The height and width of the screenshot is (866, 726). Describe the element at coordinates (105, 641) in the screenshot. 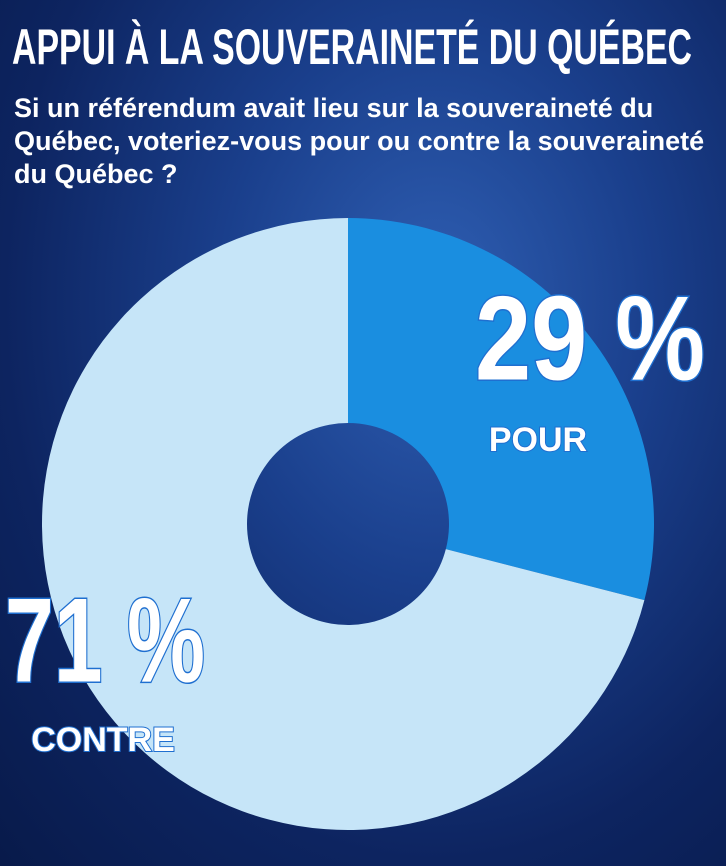

I see `value-label: 71 %` at that location.